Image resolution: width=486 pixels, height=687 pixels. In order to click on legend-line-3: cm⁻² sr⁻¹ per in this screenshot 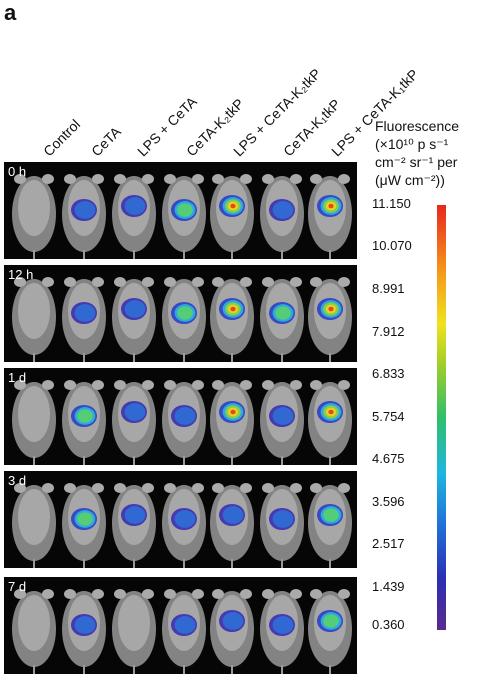, I will do `click(416, 162)`.